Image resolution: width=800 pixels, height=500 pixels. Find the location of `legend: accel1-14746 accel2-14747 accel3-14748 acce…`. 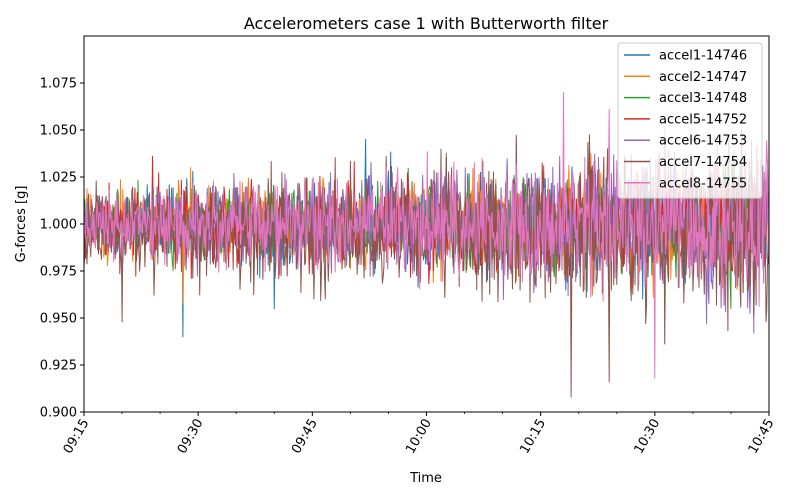

legend: accel1-14746 accel2-14747 accel3-14748 acce… is located at coordinates (690, 120).